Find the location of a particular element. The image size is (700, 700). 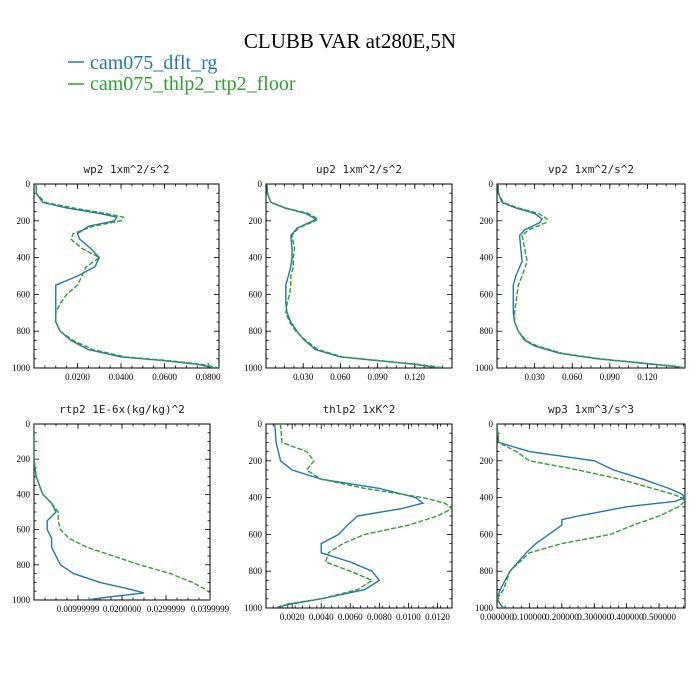

panel-title: wp3 1xm^3/s^3 is located at coordinates (591, 409).